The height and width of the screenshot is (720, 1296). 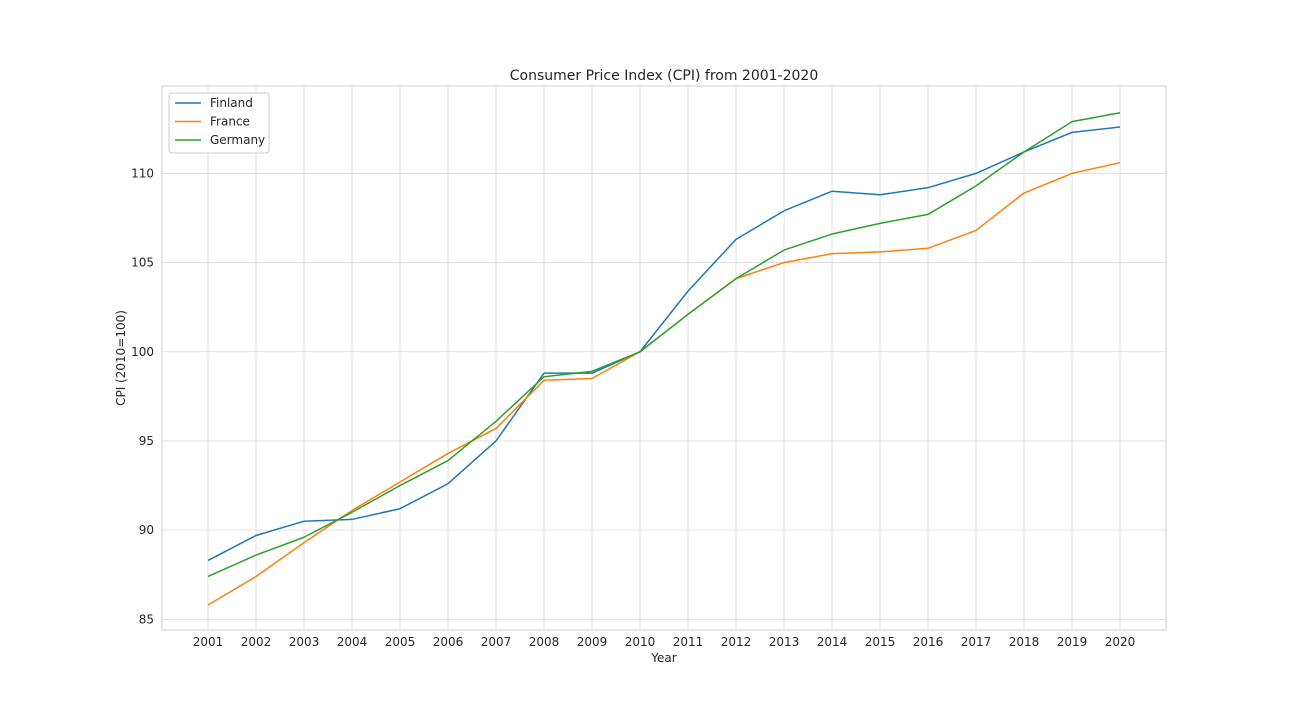 I want to click on x-tick-label: 2018, so click(x=1024, y=642).